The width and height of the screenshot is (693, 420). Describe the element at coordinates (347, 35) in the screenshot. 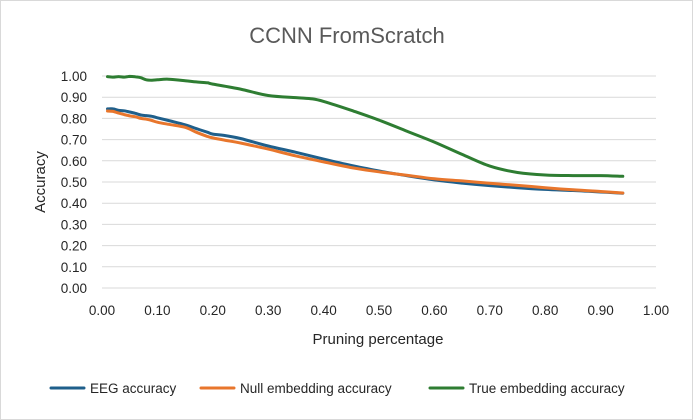

I see `chart-title: CCNN FromScratch` at that location.